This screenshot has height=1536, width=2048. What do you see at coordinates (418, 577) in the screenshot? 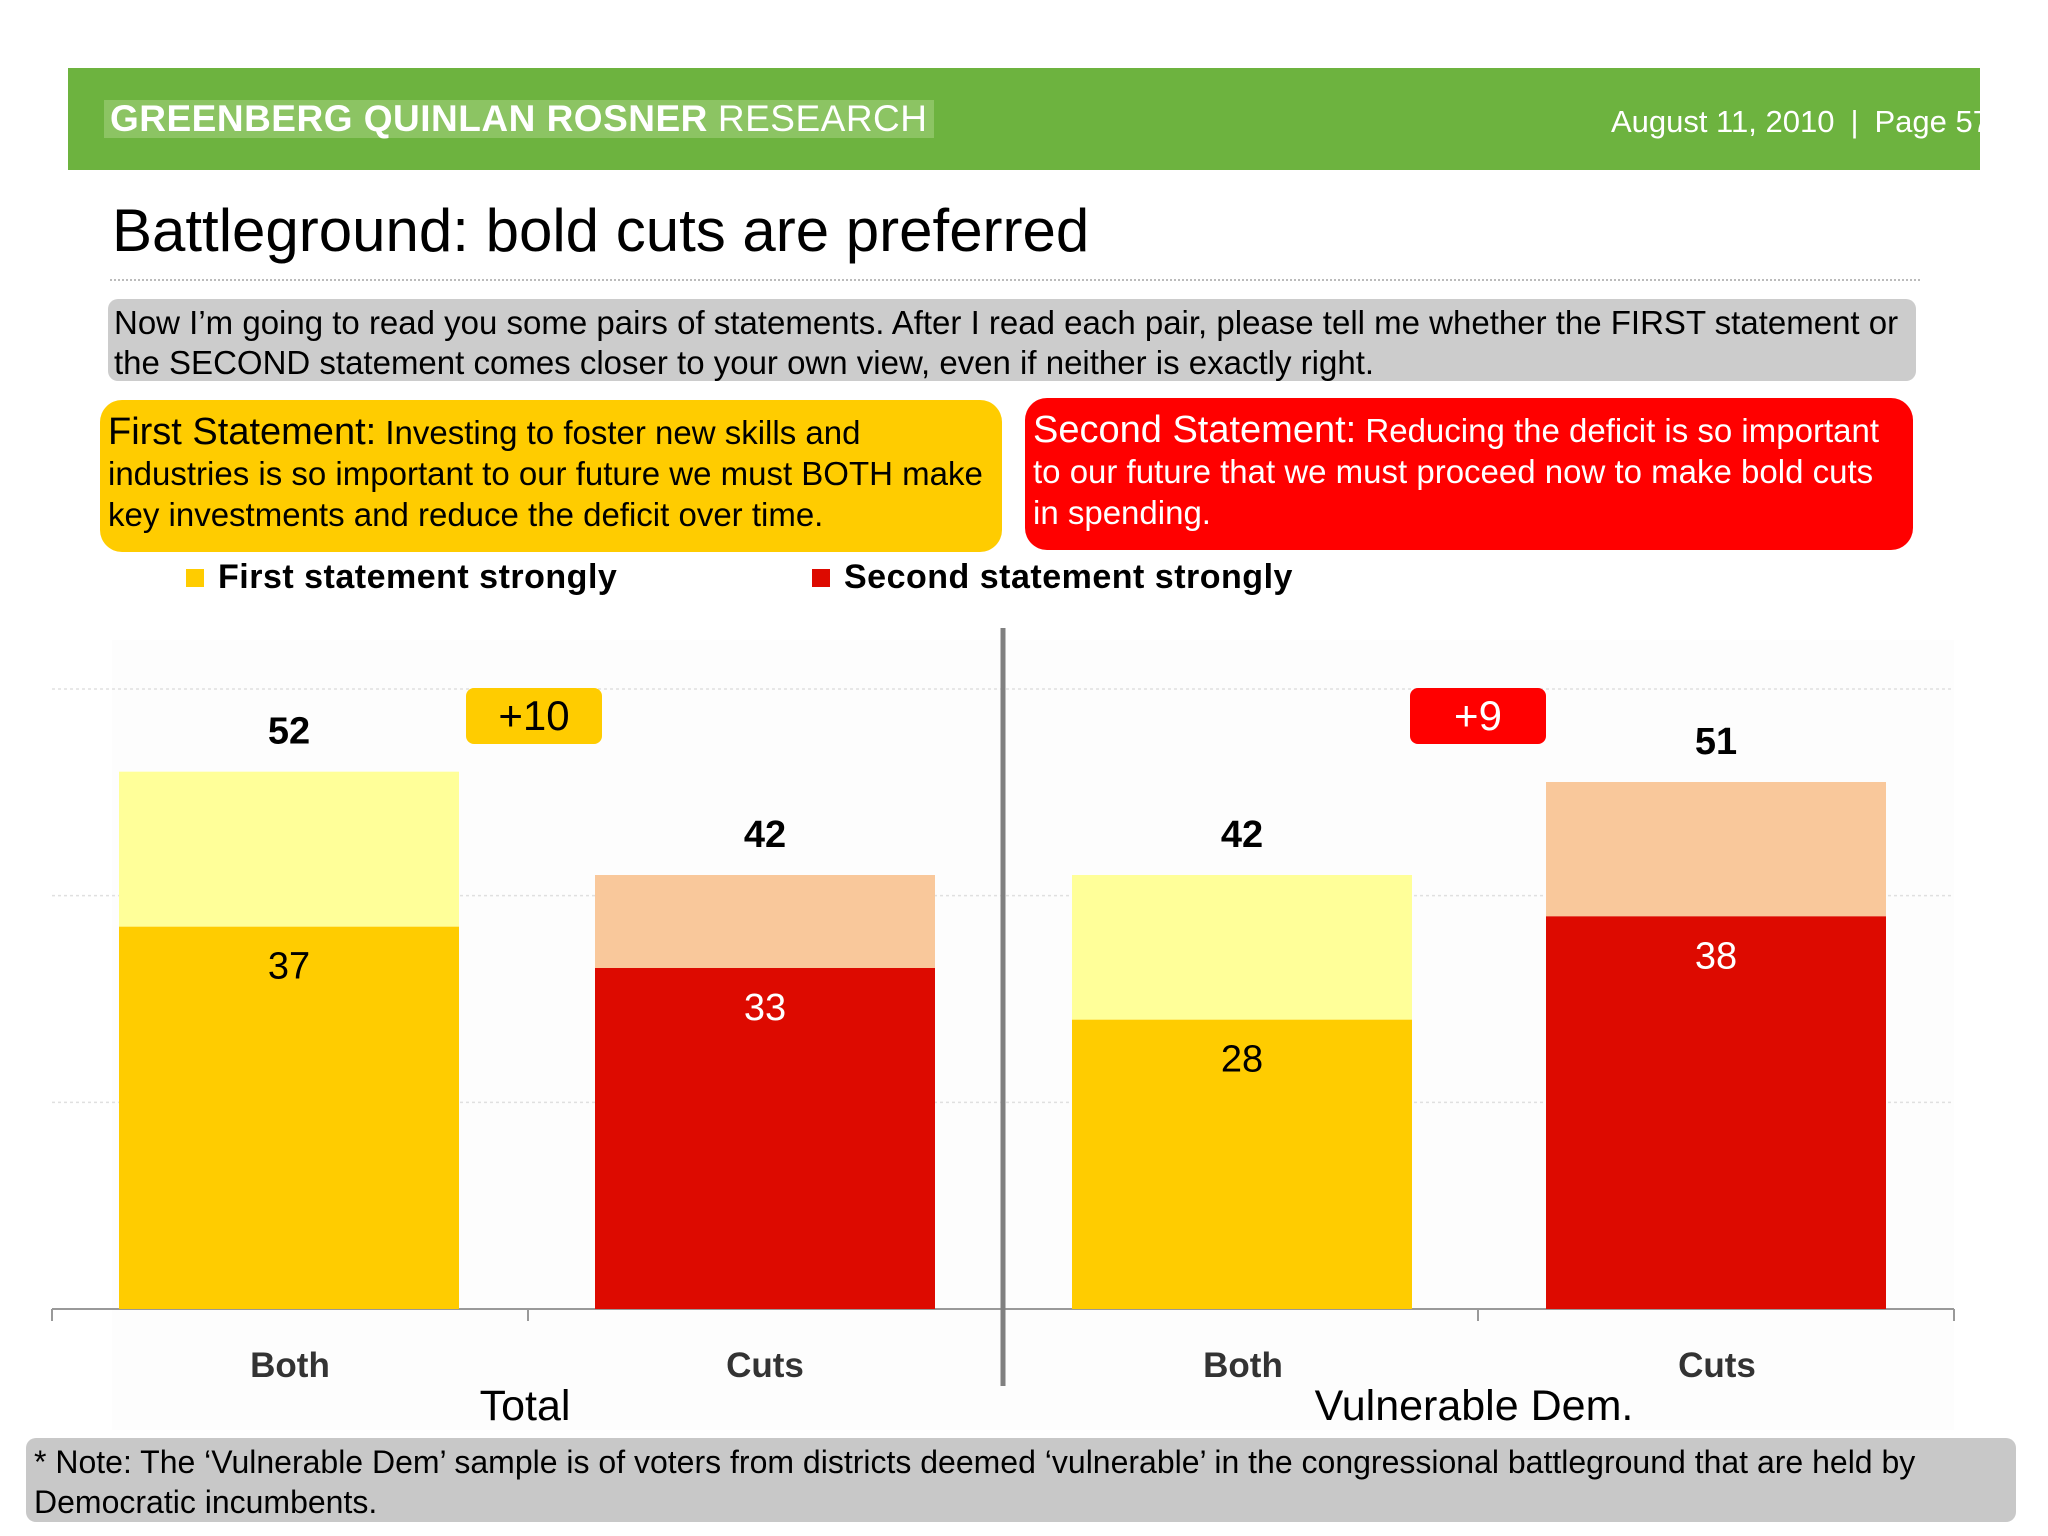
I see `legend-first-label: First statement strongly` at bounding box center [418, 577].